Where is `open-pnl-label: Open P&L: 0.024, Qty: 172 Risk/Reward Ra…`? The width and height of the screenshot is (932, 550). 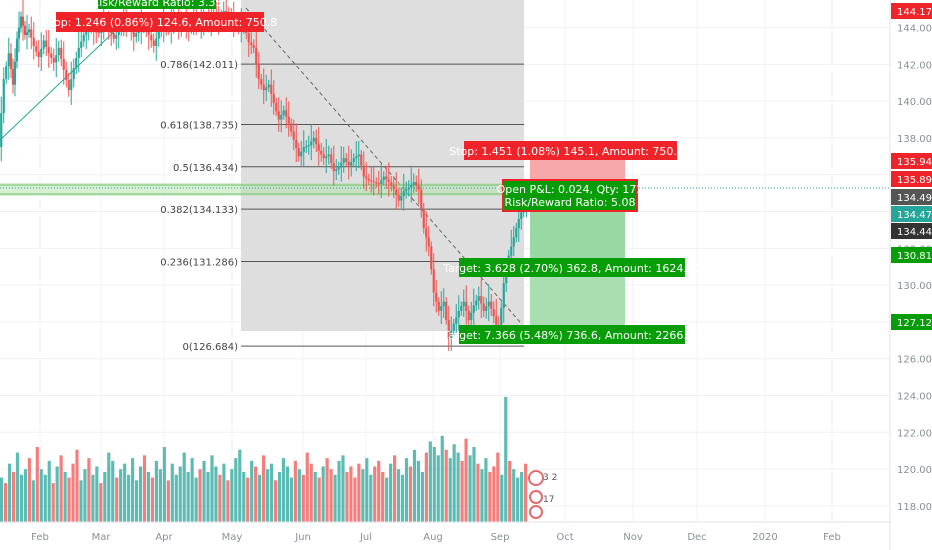
open-pnl-label: Open P&L: 0.024, Qty: 172 Risk/Reward Ra… is located at coordinates (570, 195).